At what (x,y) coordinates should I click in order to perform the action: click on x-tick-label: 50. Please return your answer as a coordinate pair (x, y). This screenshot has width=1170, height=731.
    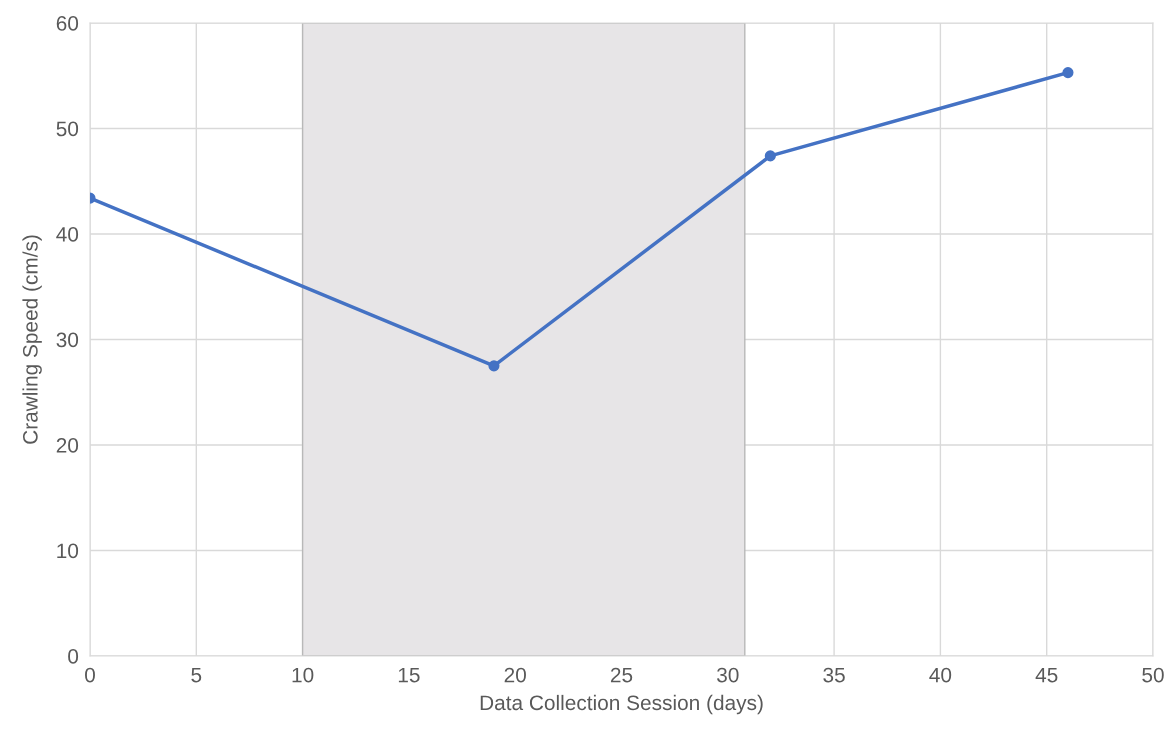
    Looking at the image, I should click on (1153, 675).